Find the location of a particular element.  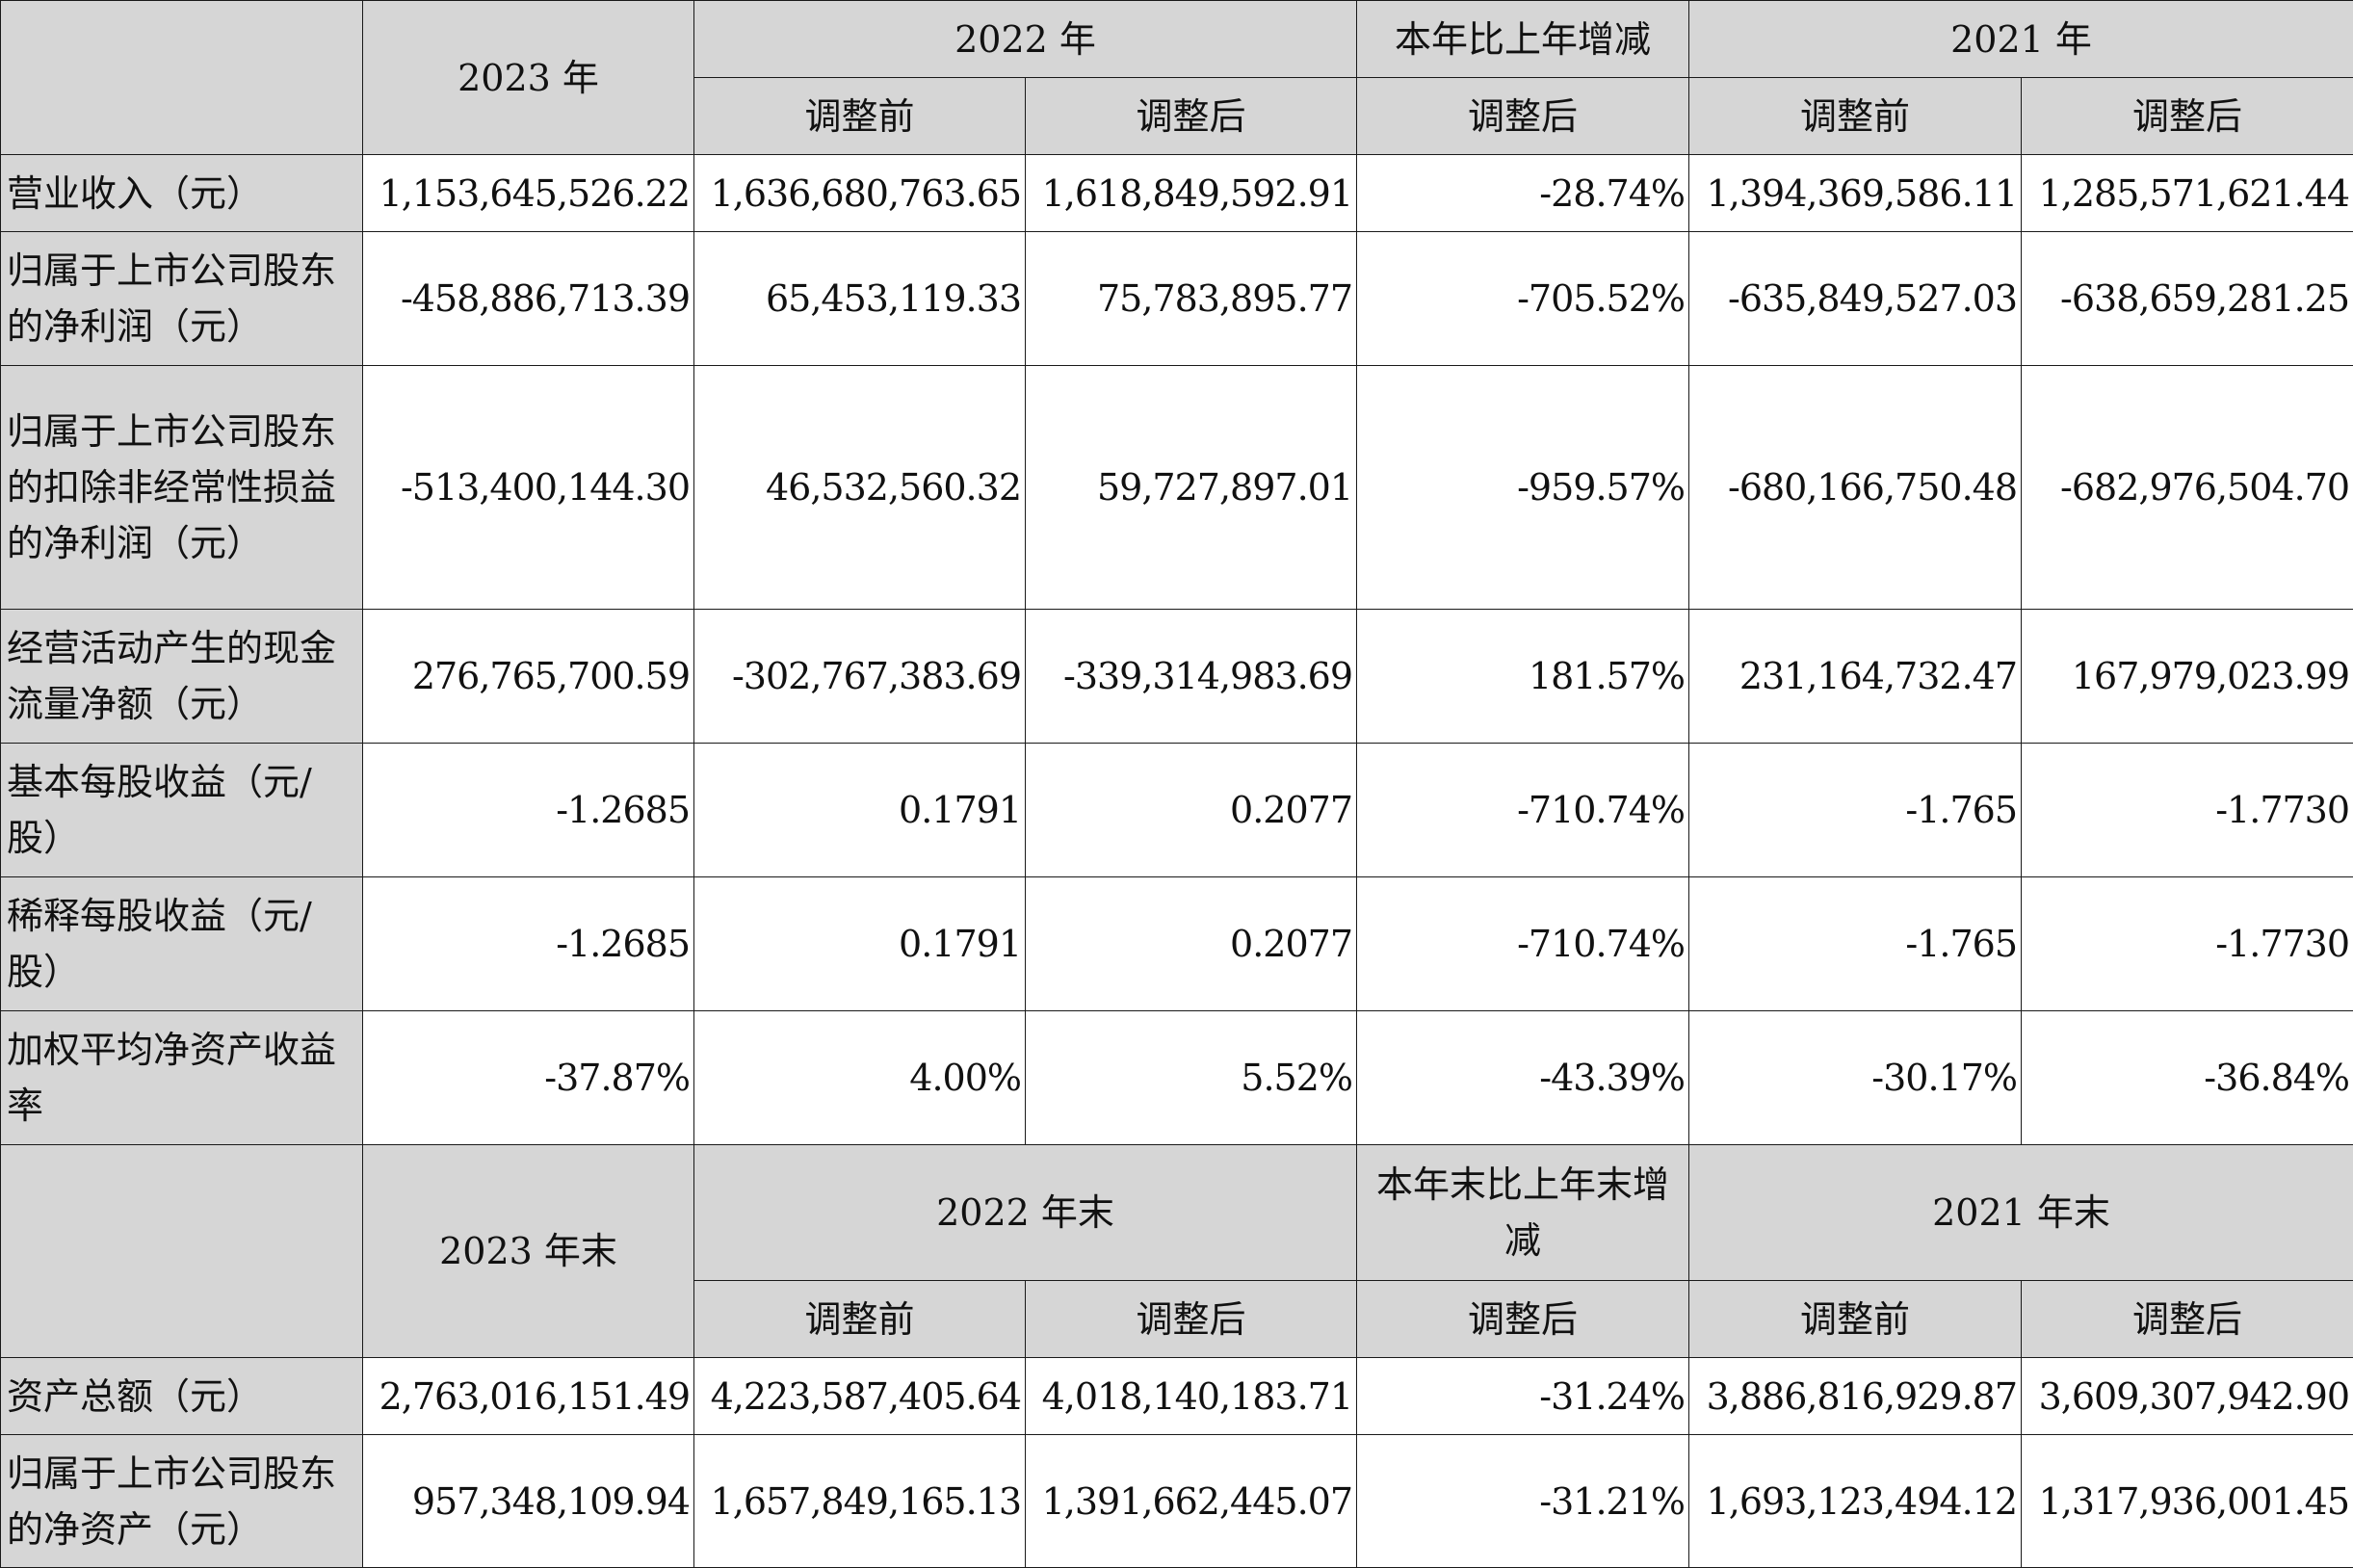

header-change-end: 本年末比上年末增减 is located at coordinates (1523, 1213).